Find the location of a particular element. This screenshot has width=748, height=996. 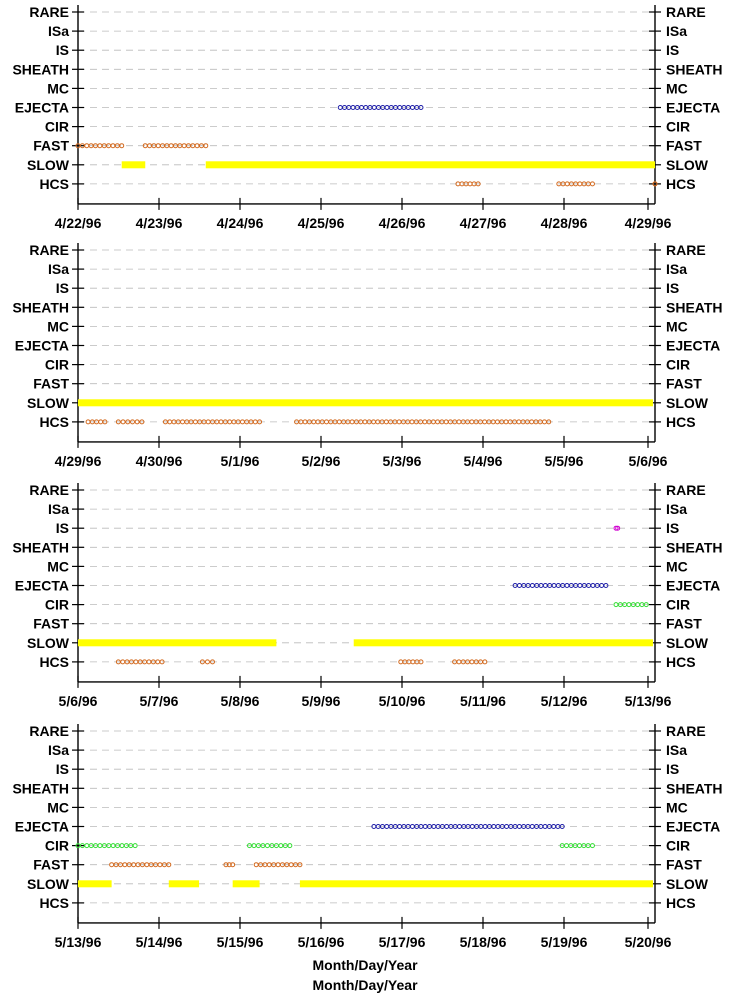

x-tick-label: 5/7/96 is located at coordinates (159, 701).